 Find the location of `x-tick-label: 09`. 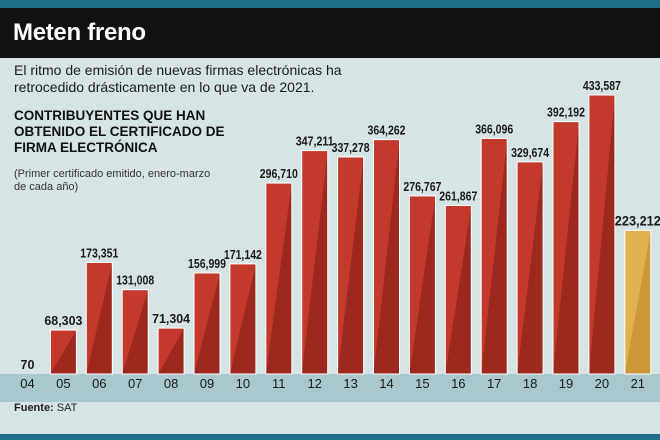

x-tick-label: 09 is located at coordinates (207, 383).